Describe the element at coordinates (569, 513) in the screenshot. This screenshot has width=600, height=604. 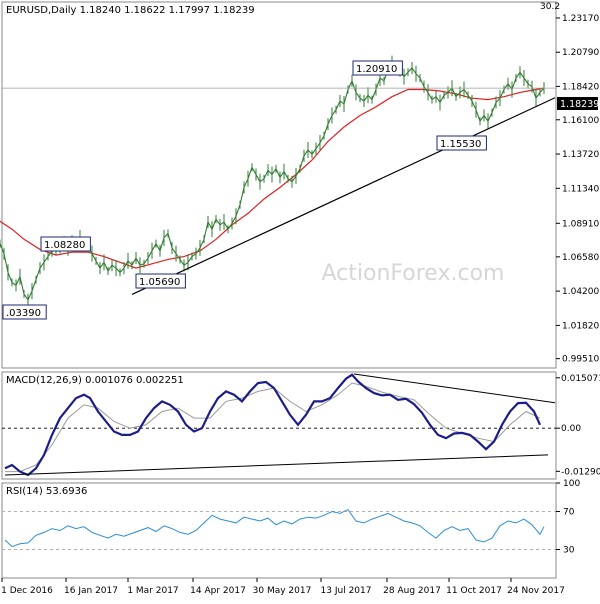
I see `rsi-y-tick-label: 70` at that location.